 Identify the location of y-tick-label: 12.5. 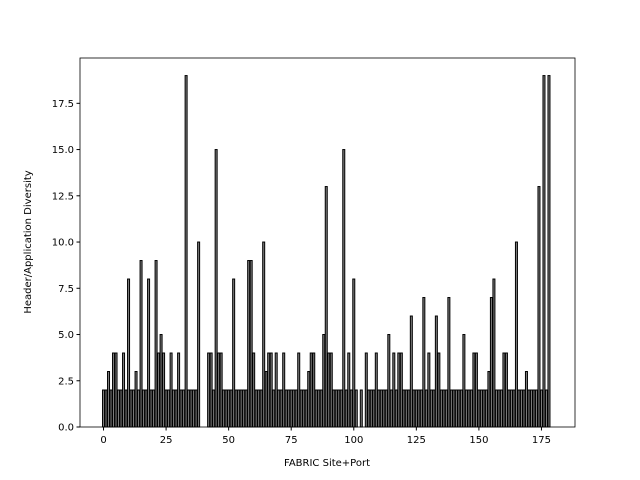
(63, 196).